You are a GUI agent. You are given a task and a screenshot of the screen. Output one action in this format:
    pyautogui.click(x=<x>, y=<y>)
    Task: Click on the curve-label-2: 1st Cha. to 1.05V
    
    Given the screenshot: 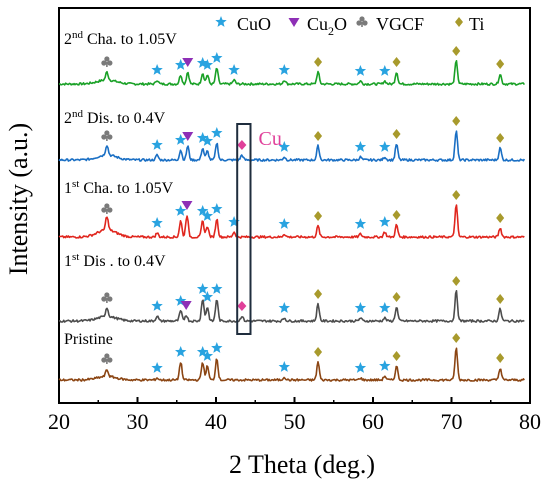 What is the action you would take?
    pyautogui.click(x=119, y=187)
    